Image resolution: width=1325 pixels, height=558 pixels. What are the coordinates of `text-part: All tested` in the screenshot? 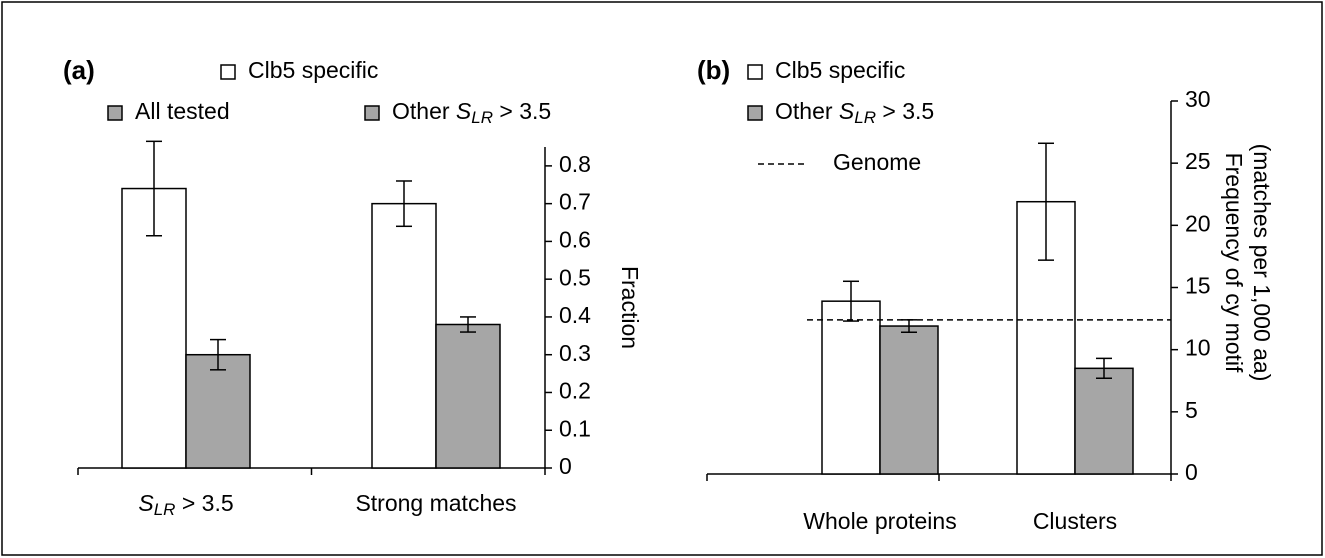 It's located at (182, 111).